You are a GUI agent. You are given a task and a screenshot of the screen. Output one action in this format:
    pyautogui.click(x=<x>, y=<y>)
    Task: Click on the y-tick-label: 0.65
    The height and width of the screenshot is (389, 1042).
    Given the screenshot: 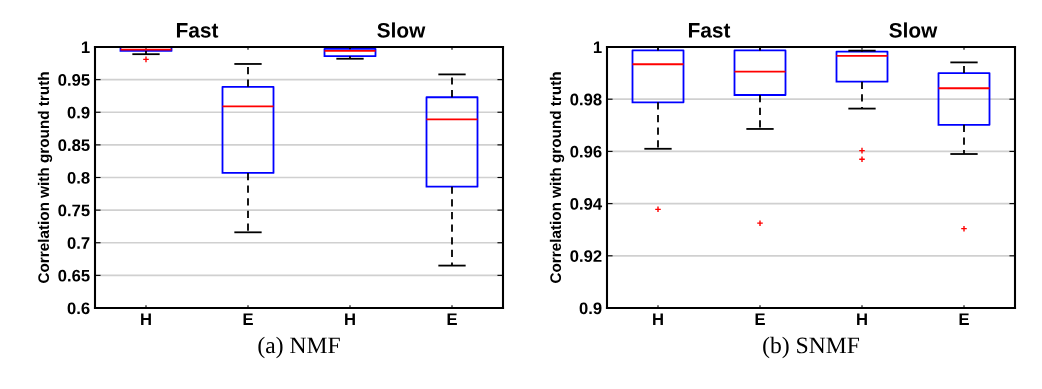 What is the action you would take?
    pyautogui.click(x=74, y=275)
    